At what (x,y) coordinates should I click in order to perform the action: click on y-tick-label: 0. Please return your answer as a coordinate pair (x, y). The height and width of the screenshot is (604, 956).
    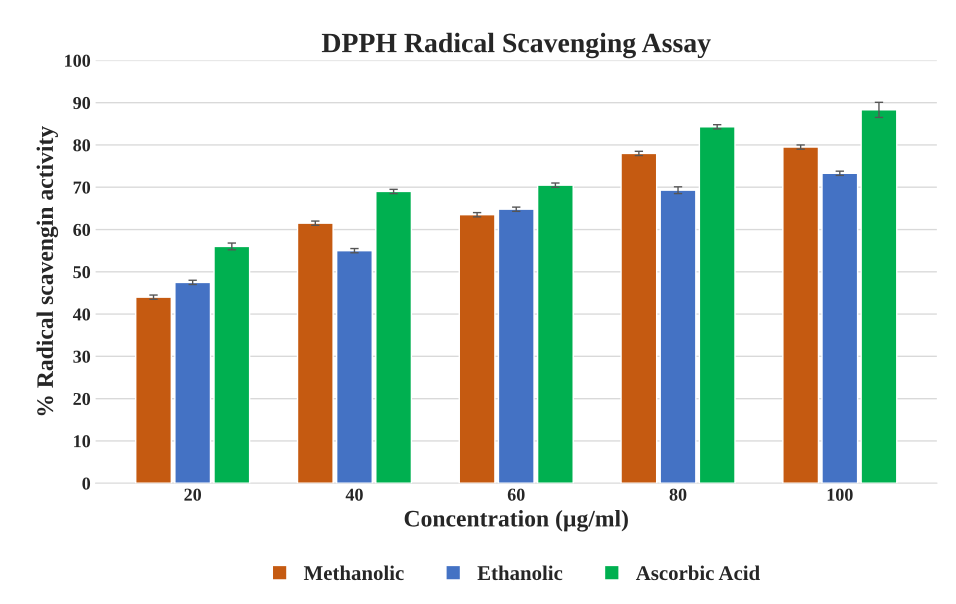
    Looking at the image, I should click on (86, 483).